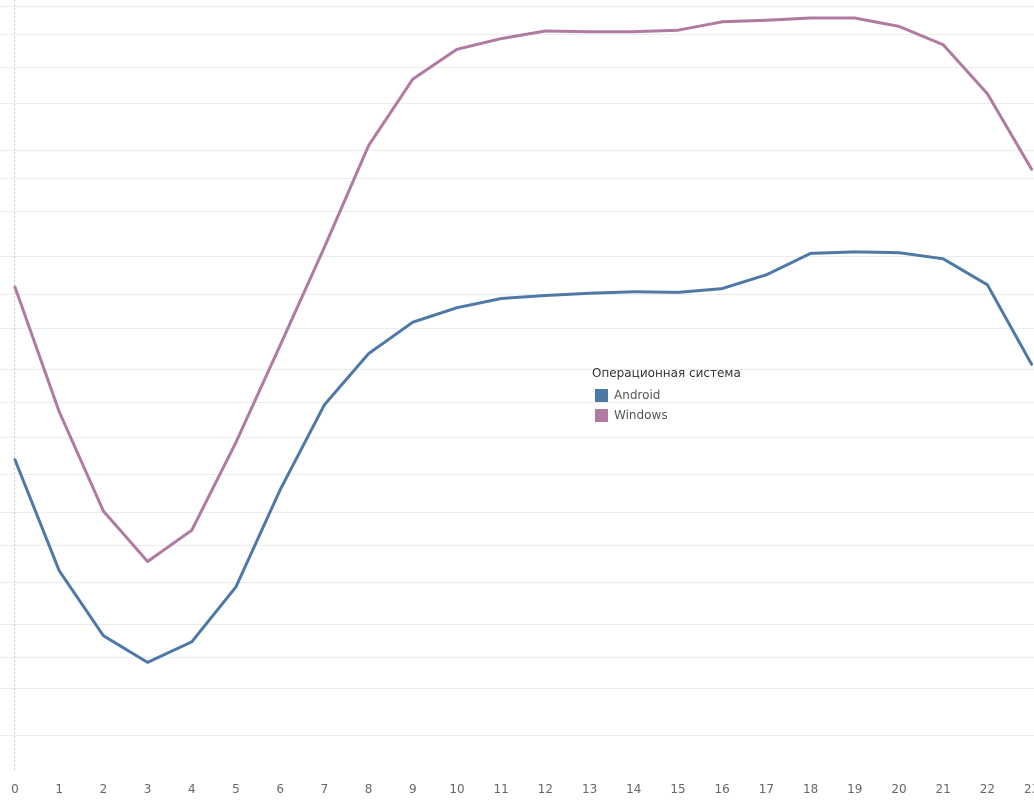  What do you see at coordinates (522, 789) in the screenshot?
I see `x-axis: 01234567891011121314151617181920212223` at bounding box center [522, 789].